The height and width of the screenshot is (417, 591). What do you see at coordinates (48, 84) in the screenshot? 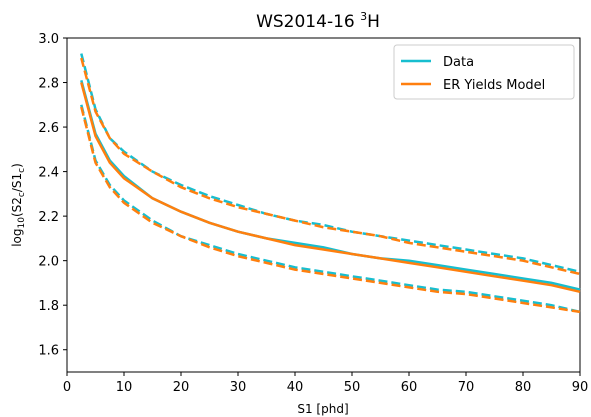
I see `y-tick-label: 2.8` at bounding box center [48, 84].